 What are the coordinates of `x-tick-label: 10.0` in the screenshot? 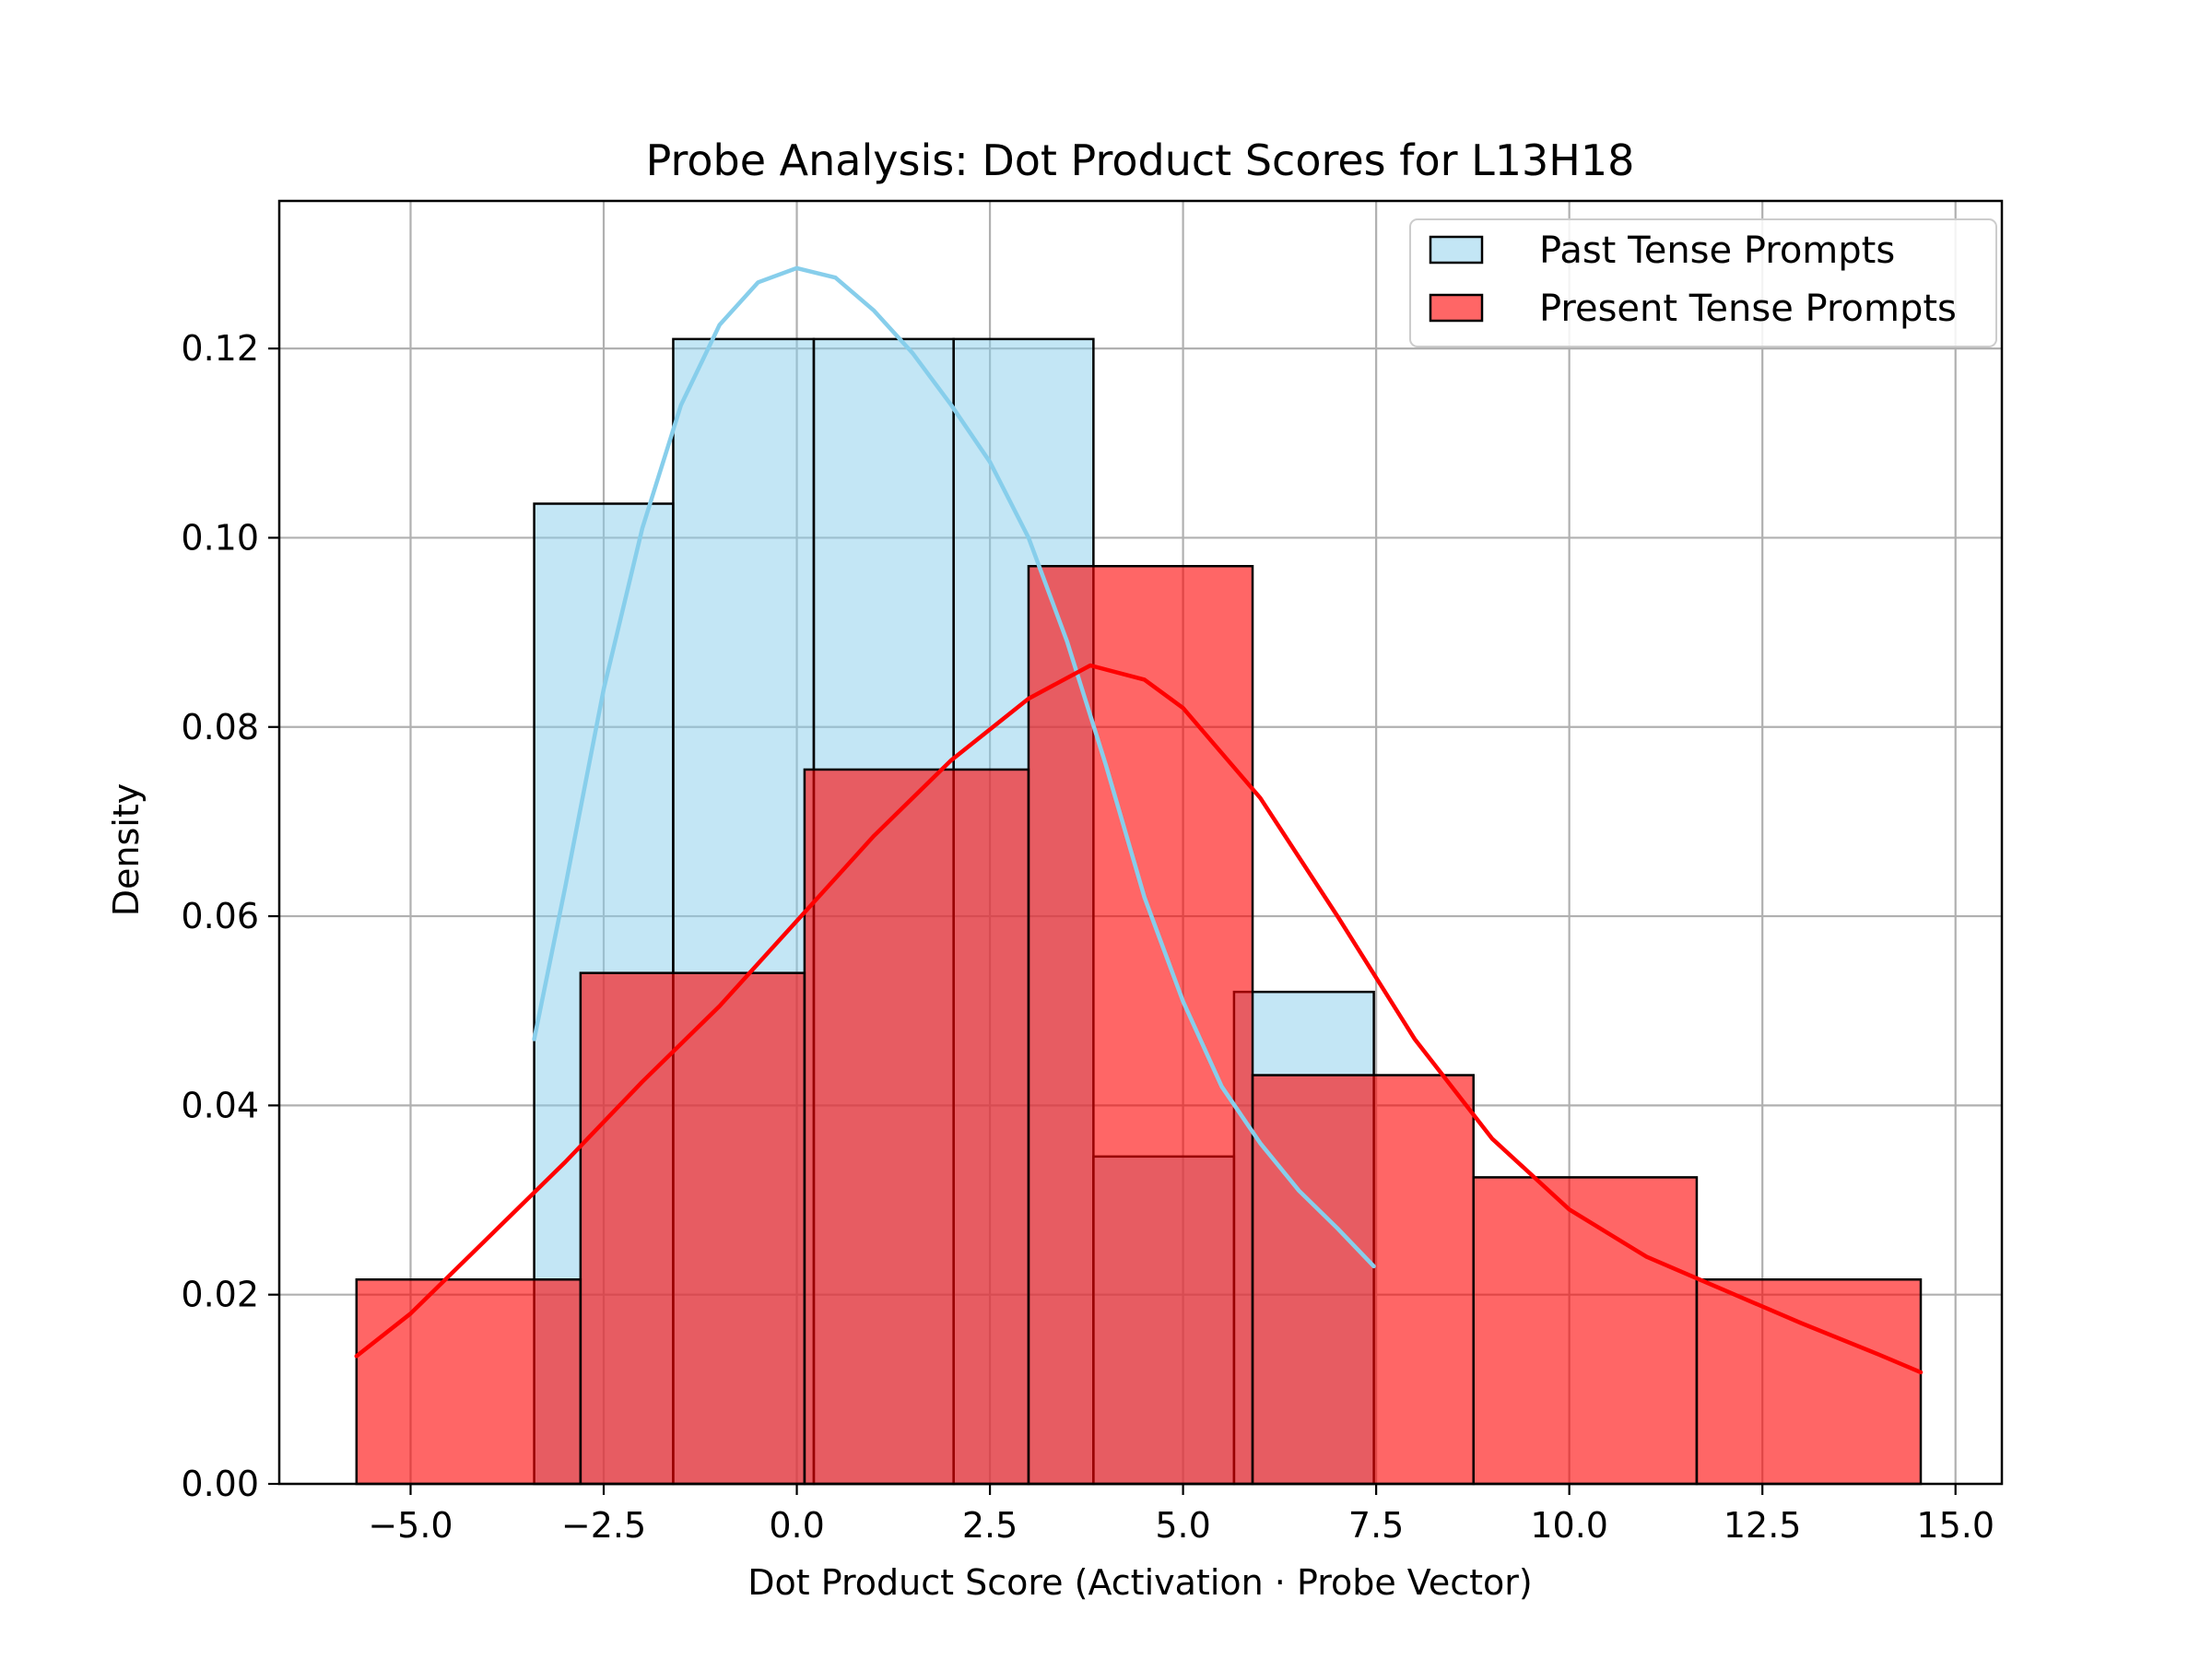 It's located at (1569, 1525).